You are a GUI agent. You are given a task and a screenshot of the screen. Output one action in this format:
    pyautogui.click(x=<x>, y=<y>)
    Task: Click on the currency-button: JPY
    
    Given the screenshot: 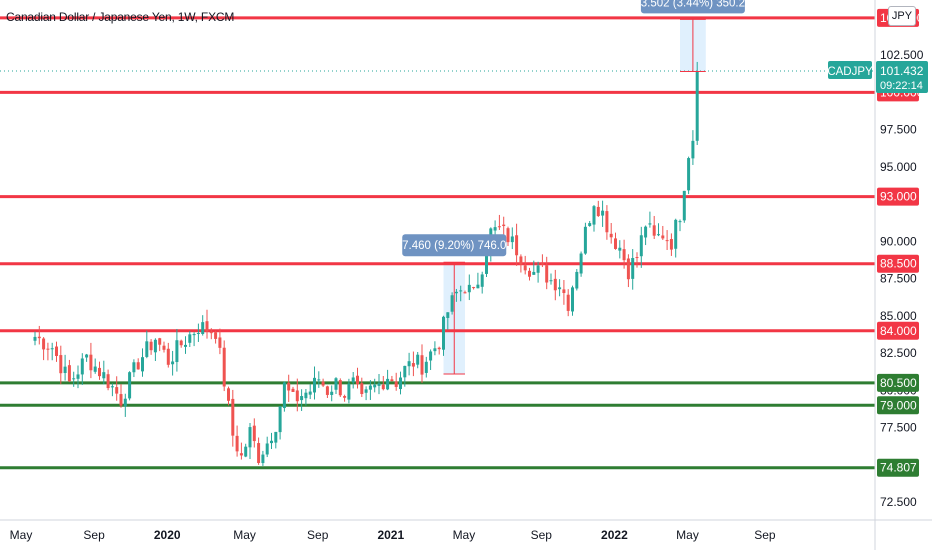 What is the action you would take?
    pyautogui.click(x=902, y=16)
    